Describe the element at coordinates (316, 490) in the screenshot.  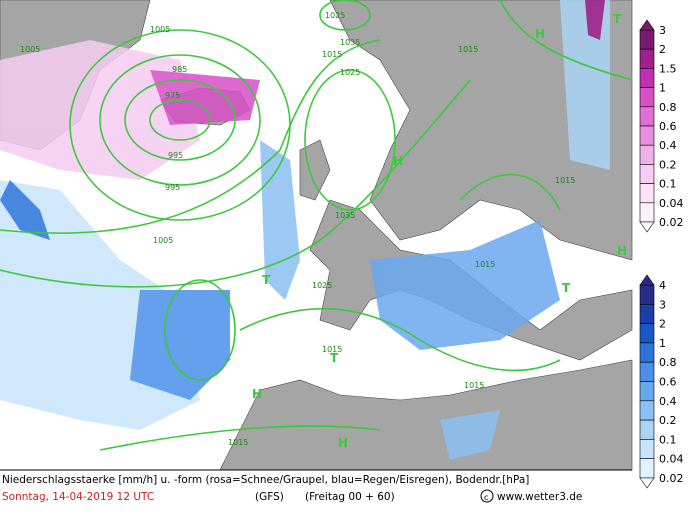
I see `footer-bg` at that location.